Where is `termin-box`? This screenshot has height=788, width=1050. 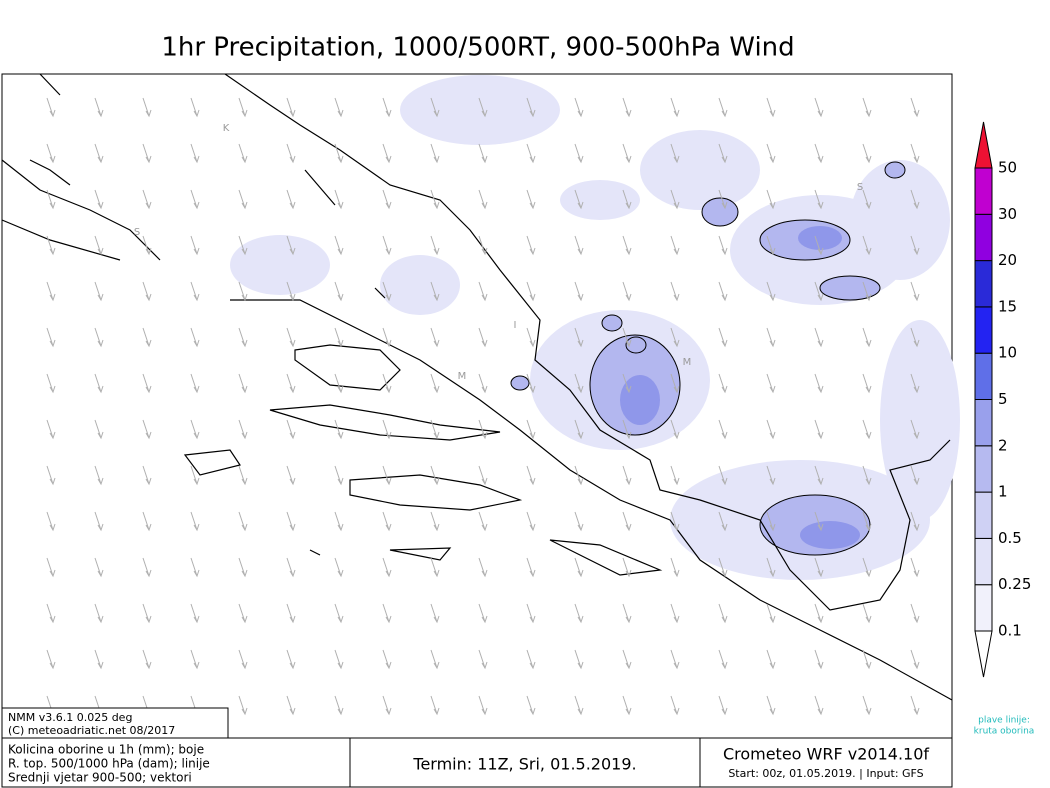 termin-box is located at coordinates (525, 762).